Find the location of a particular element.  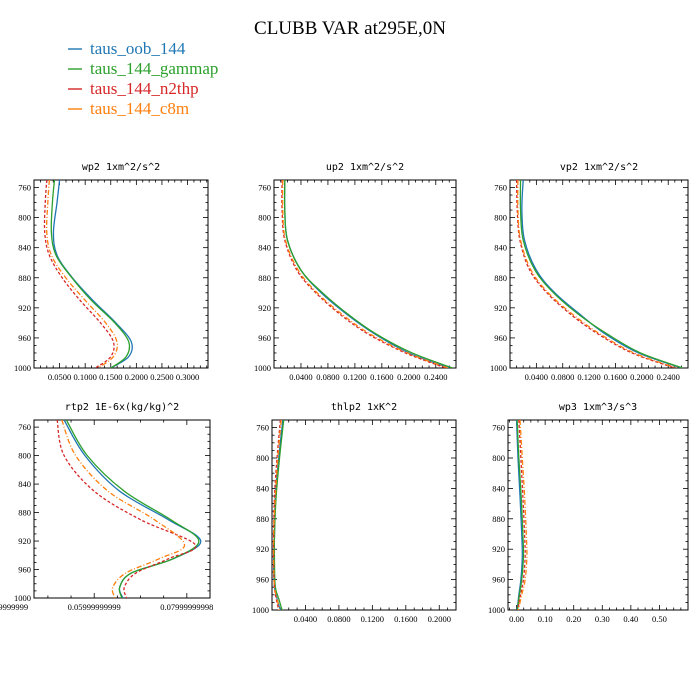

x-tick-label: 0.1500 is located at coordinates (110, 377).